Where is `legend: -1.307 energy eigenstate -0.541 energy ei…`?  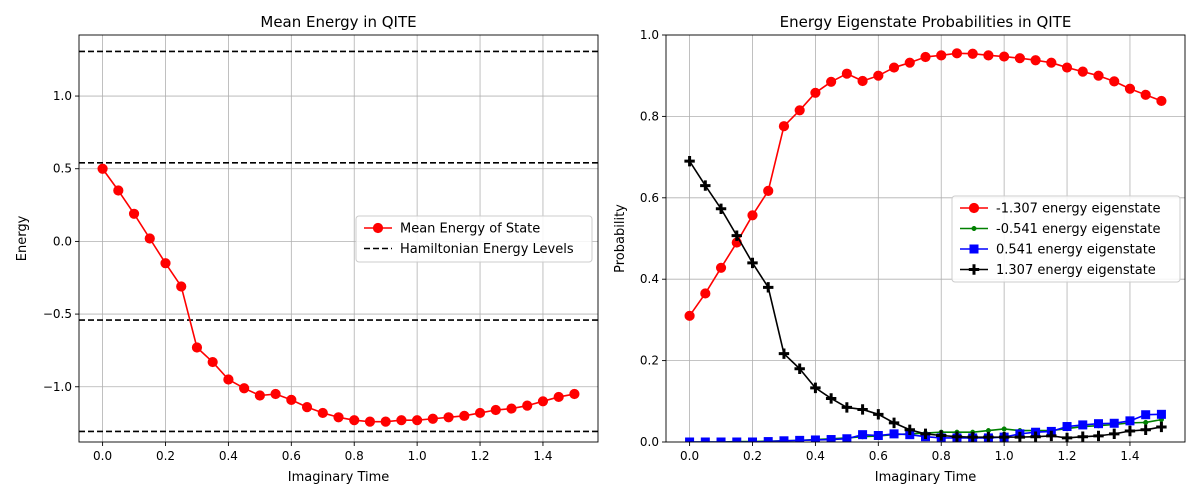
legend: -1.307 energy eigenstate -0.541 energy ei… is located at coordinates (1066, 239).